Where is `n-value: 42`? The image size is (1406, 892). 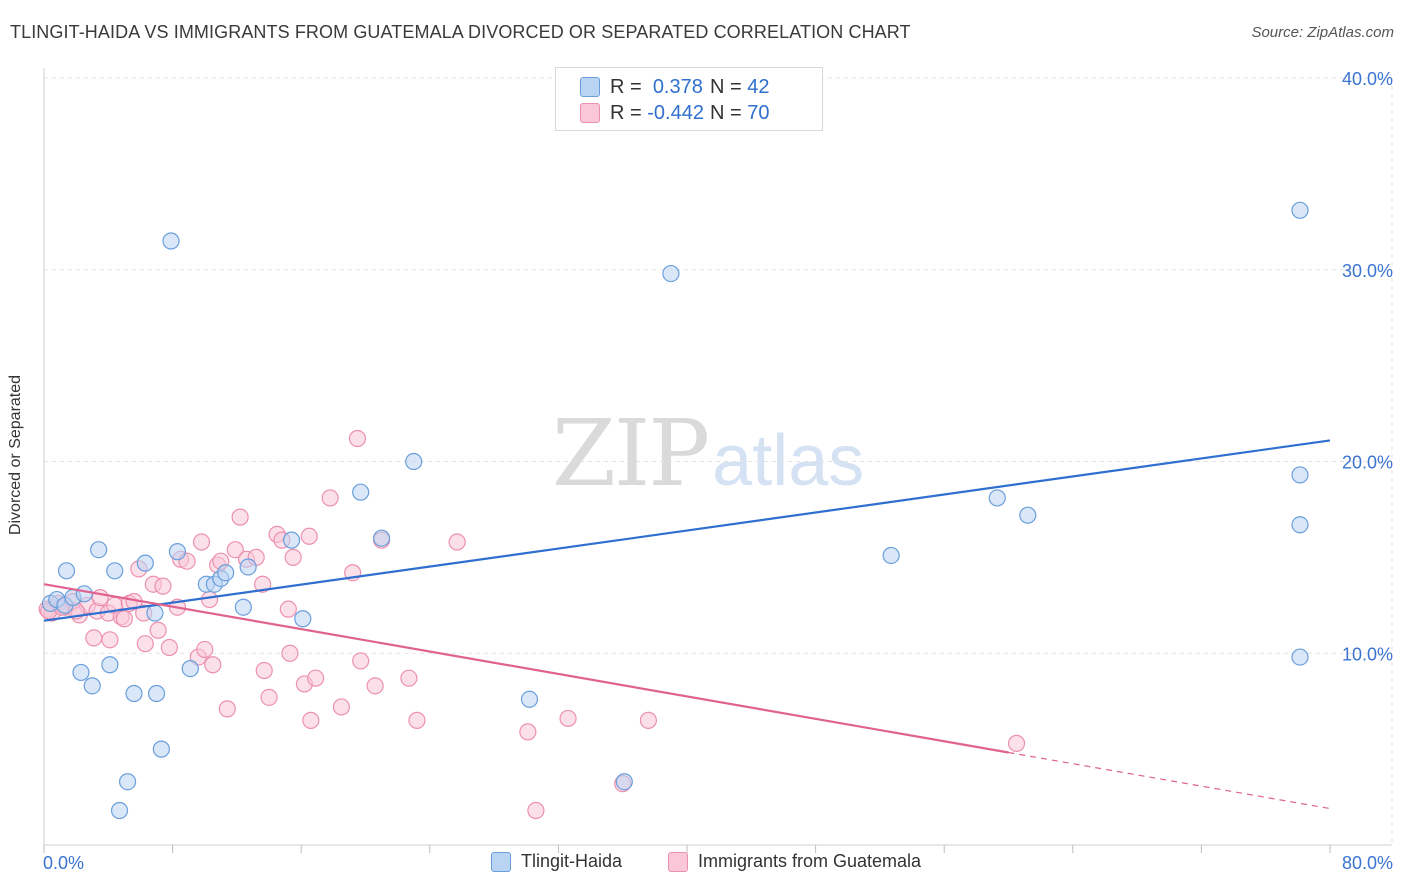 n-value: 42 is located at coordinates (758, 86).